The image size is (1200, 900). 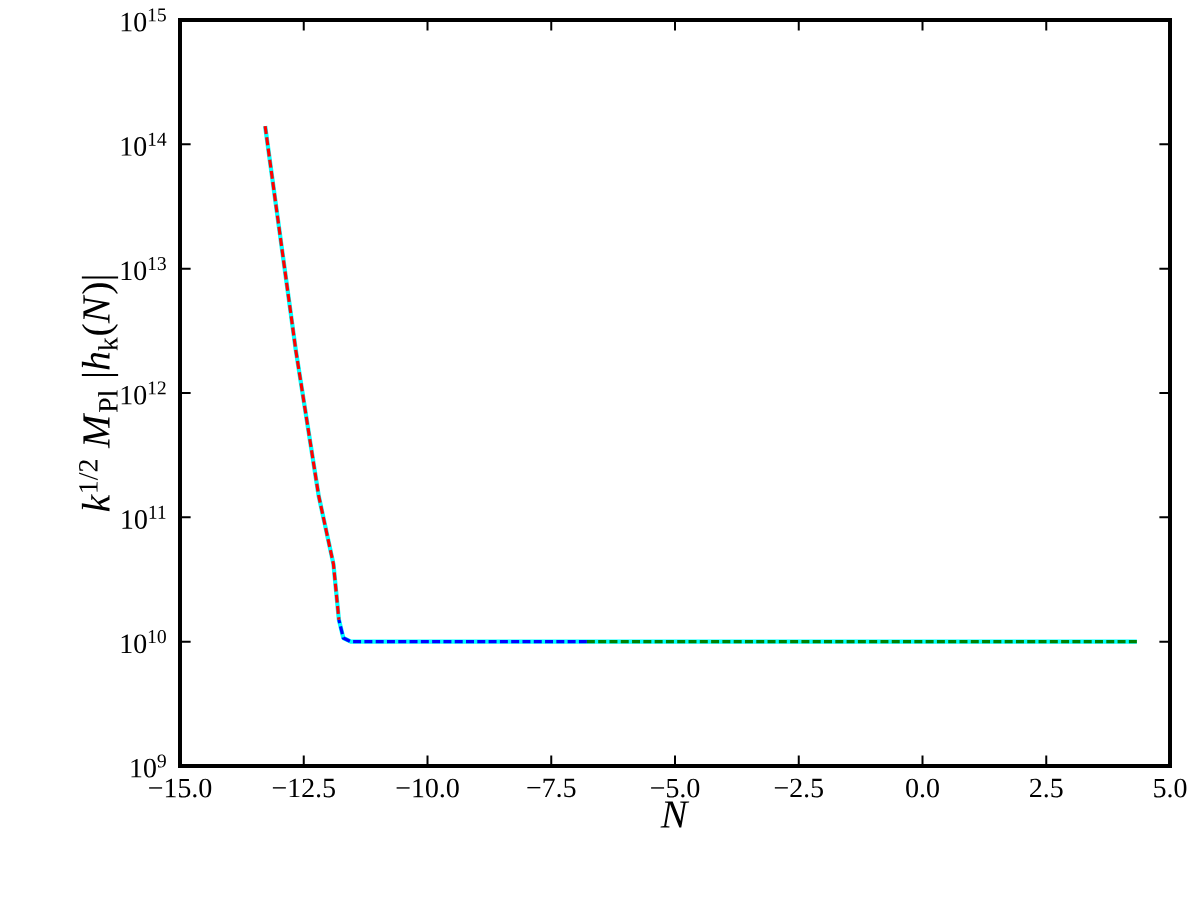 What do you see at coordinates (551, 788) in the screenshot?
I see `x-tick-label: −7.5` at bounding box center [551, 788].